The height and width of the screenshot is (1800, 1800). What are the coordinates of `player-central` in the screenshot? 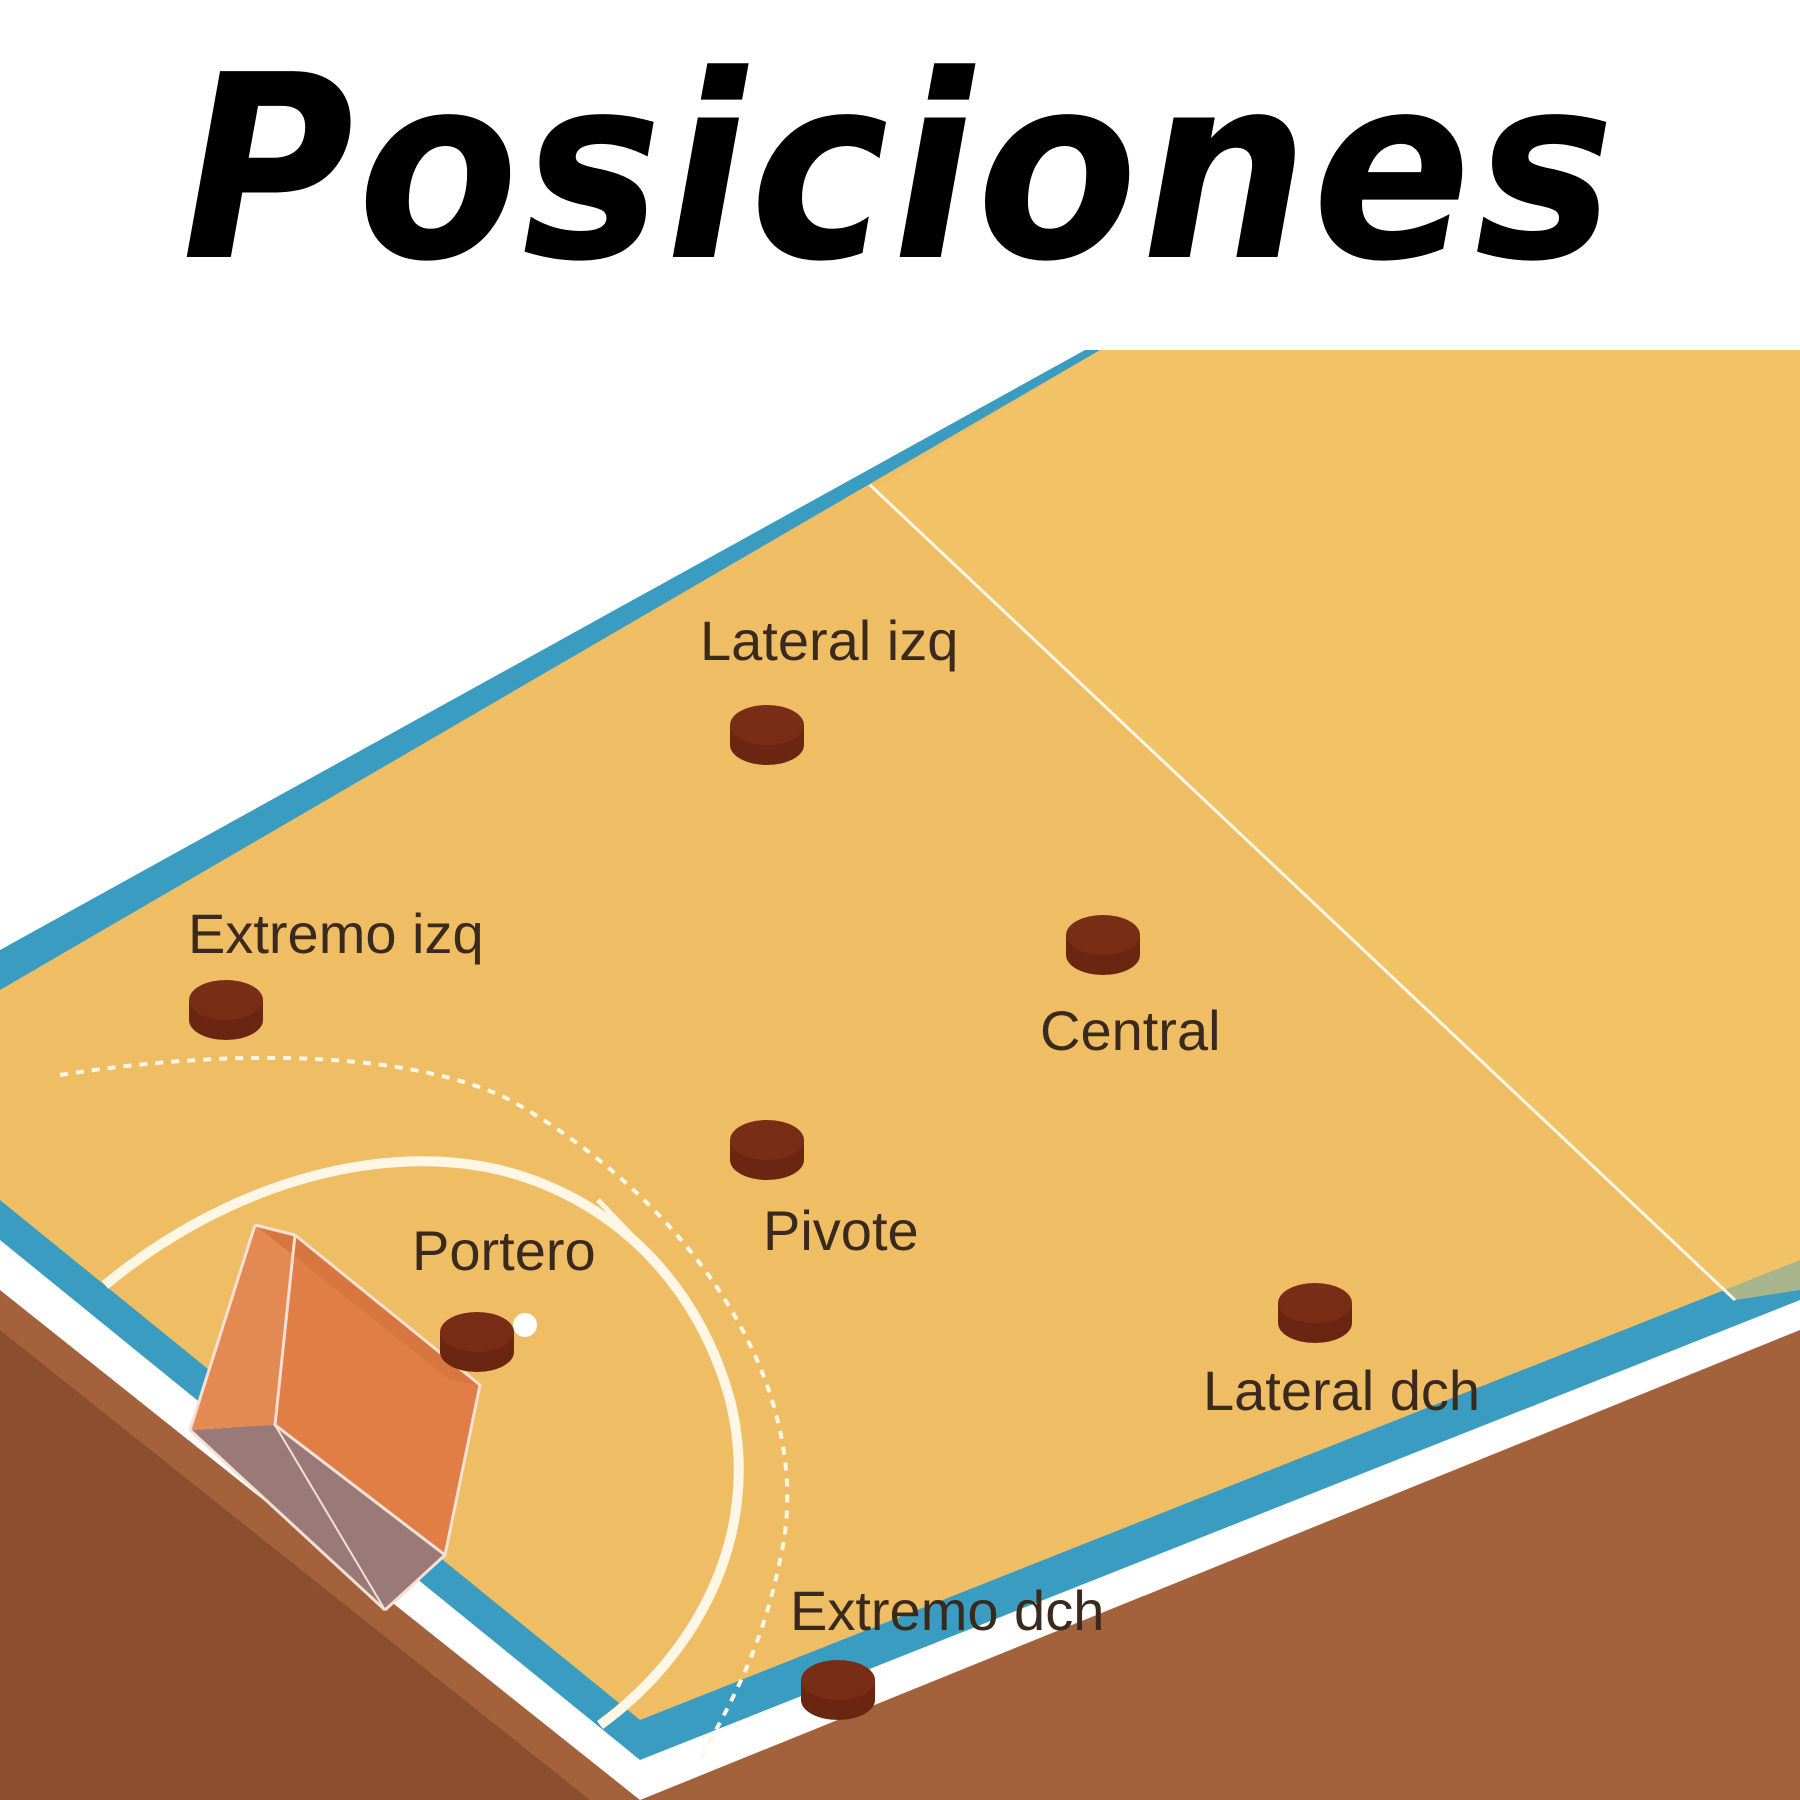 It's located at (1103, 945).